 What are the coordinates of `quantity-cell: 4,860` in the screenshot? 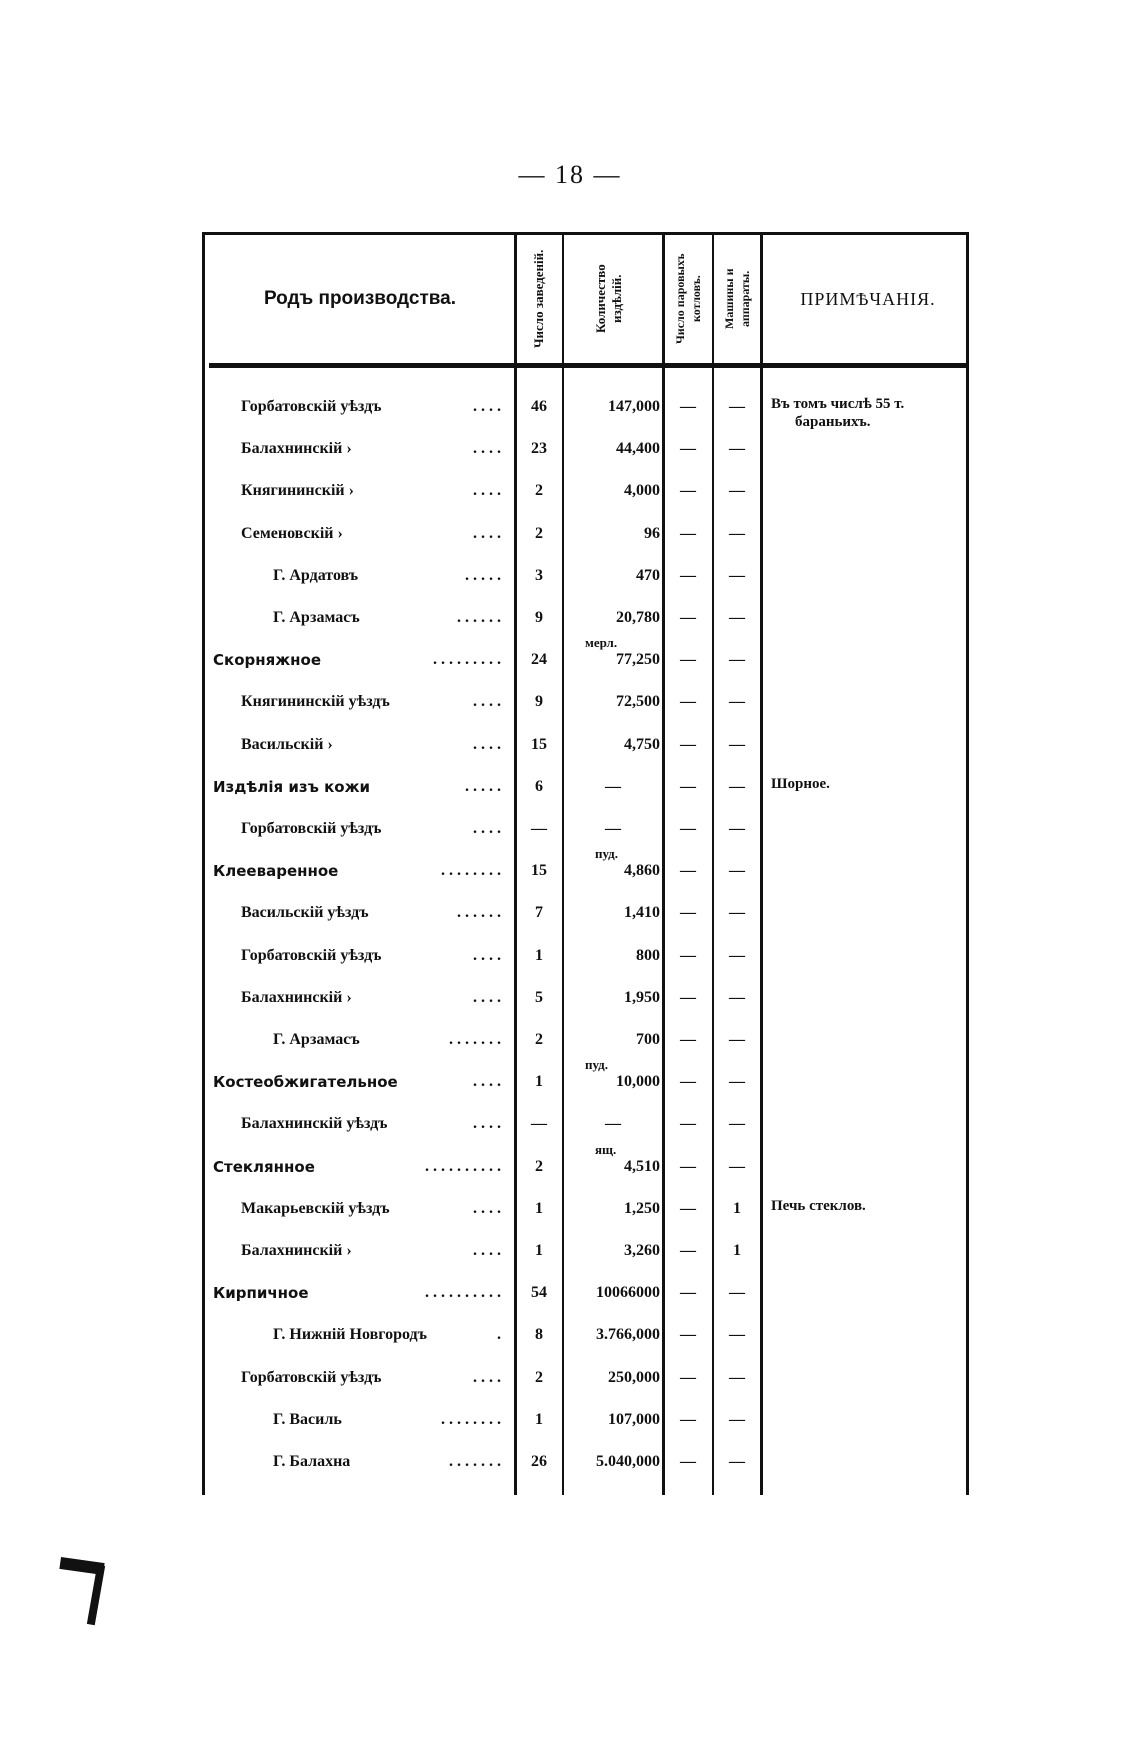 It's located at (642, 871).